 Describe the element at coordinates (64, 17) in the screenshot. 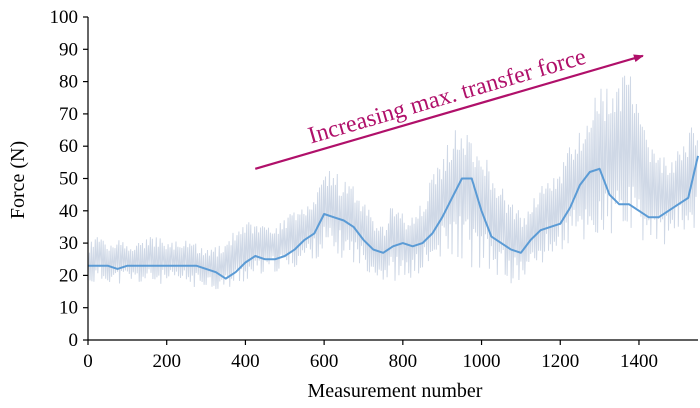

I see `y-tick-label: 100` at that location.